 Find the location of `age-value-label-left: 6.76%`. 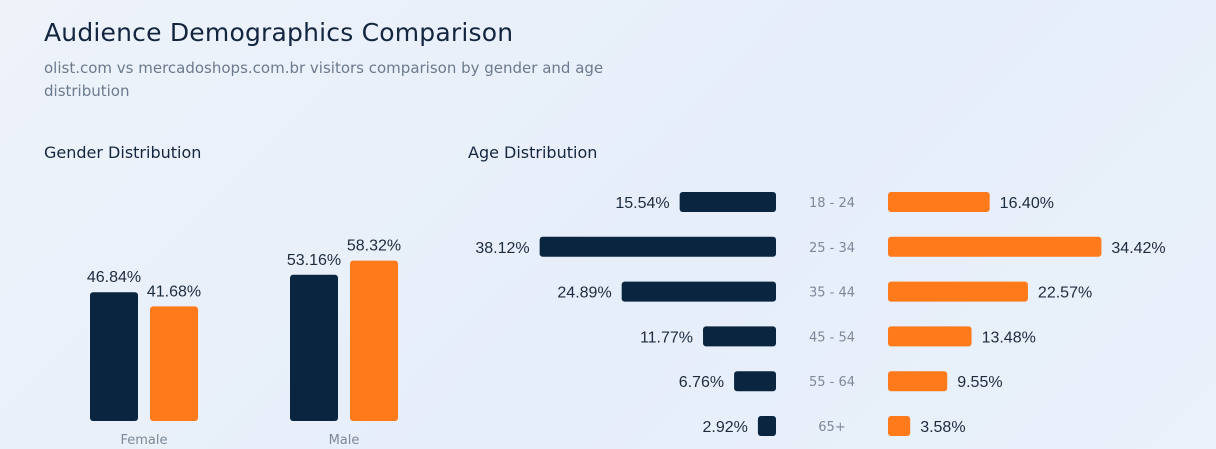

age-value-label-left: 6.76% is located at coordinates (701, 382).